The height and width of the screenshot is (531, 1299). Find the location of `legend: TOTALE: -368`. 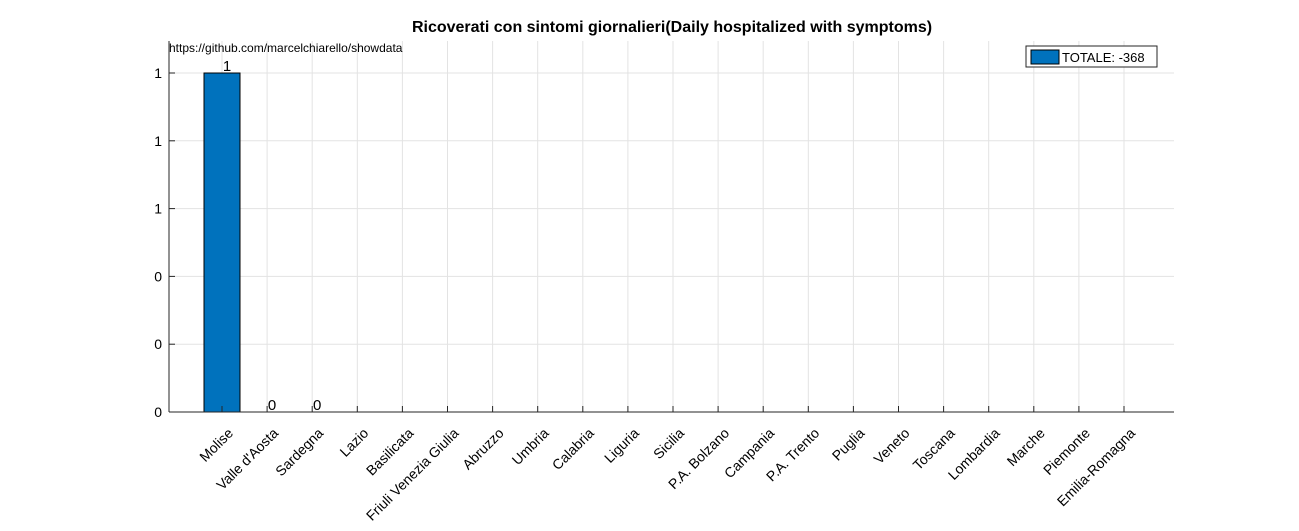

legend: TOTALE: -368 is located at coordinates (1091, 56).